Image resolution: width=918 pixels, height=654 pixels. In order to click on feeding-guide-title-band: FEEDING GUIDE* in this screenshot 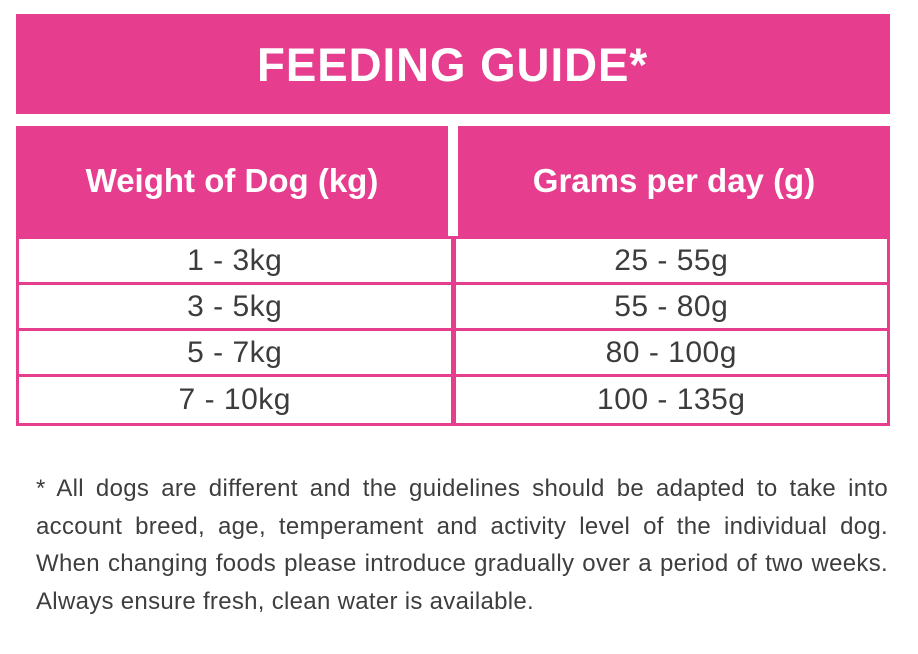, I will do `click(453, 64)`.